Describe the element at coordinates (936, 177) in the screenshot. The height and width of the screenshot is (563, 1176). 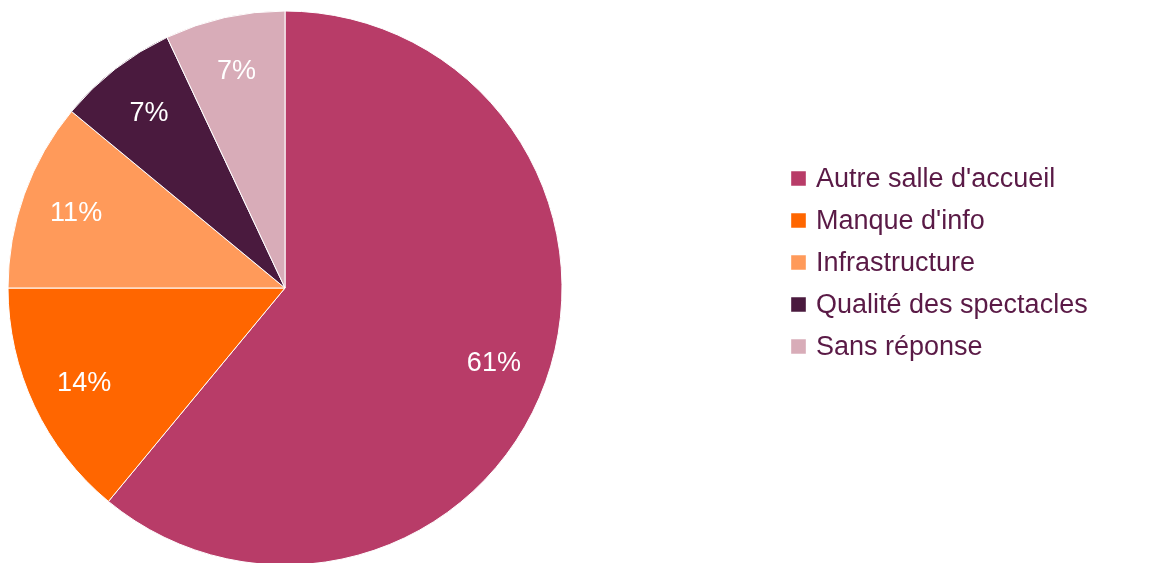
I see `legend-label: Autre salle d'accueil` at that location.